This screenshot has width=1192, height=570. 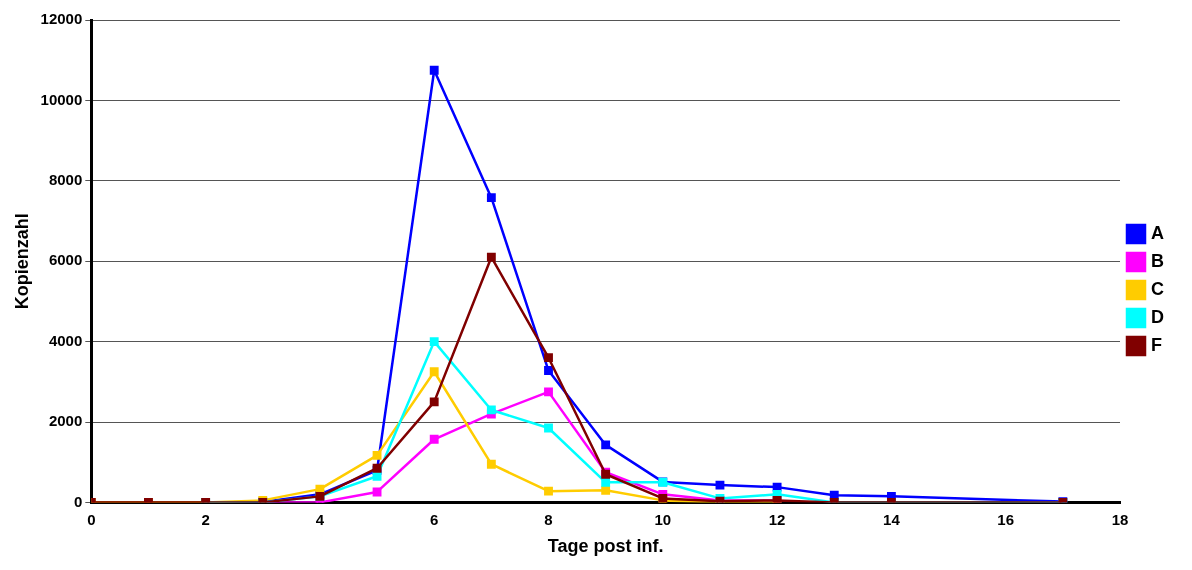 What do you see at coordinates (605, 546) in the screenshot?
I see `x-axis-title: Tage post inf.` at bounding box center [605, 546].